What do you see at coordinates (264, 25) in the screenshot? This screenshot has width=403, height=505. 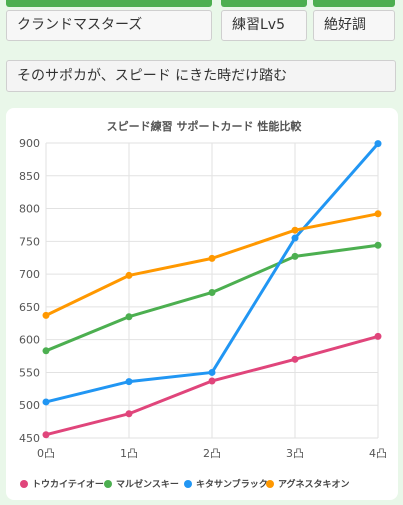 I see `practice-level-select: 練習Lv5` at bounding box center [264, 25].